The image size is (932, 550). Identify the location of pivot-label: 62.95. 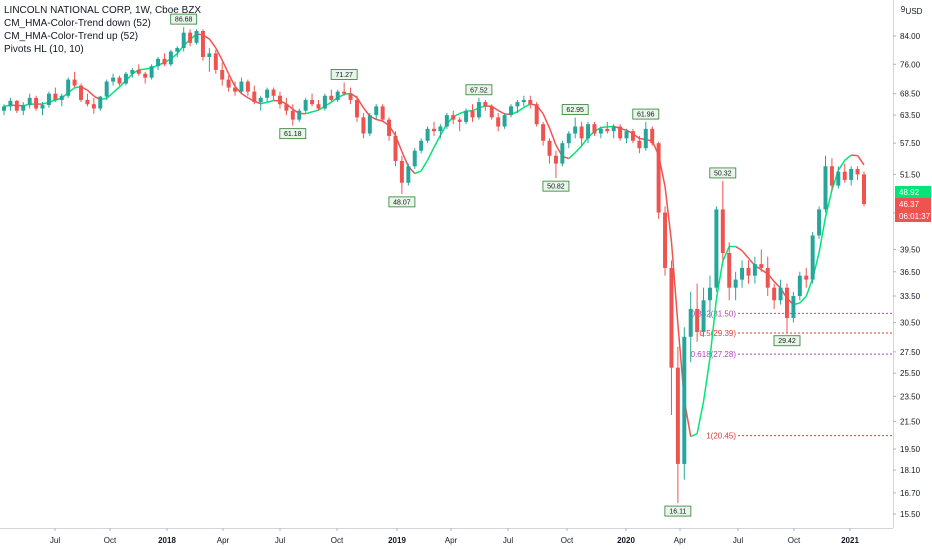
(575, 110).